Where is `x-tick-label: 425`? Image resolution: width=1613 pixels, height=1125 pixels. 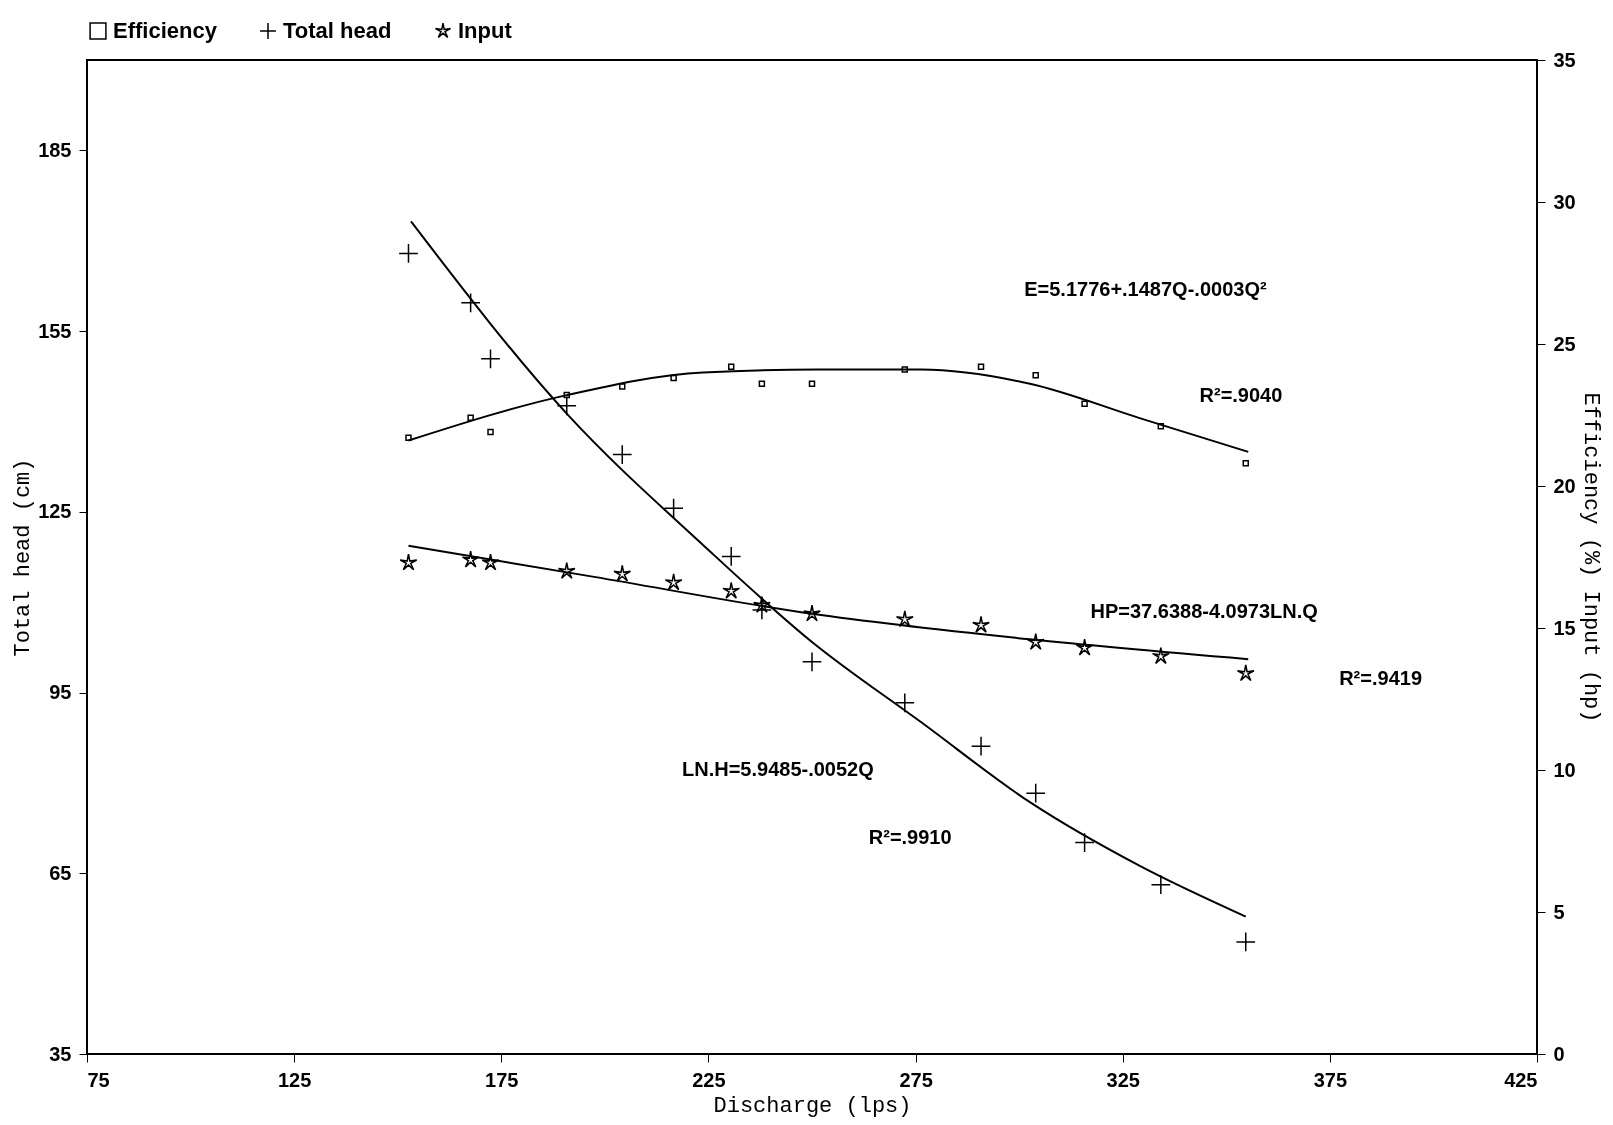 x-tick-label: 425 is located at coordinates (1521, 1079).